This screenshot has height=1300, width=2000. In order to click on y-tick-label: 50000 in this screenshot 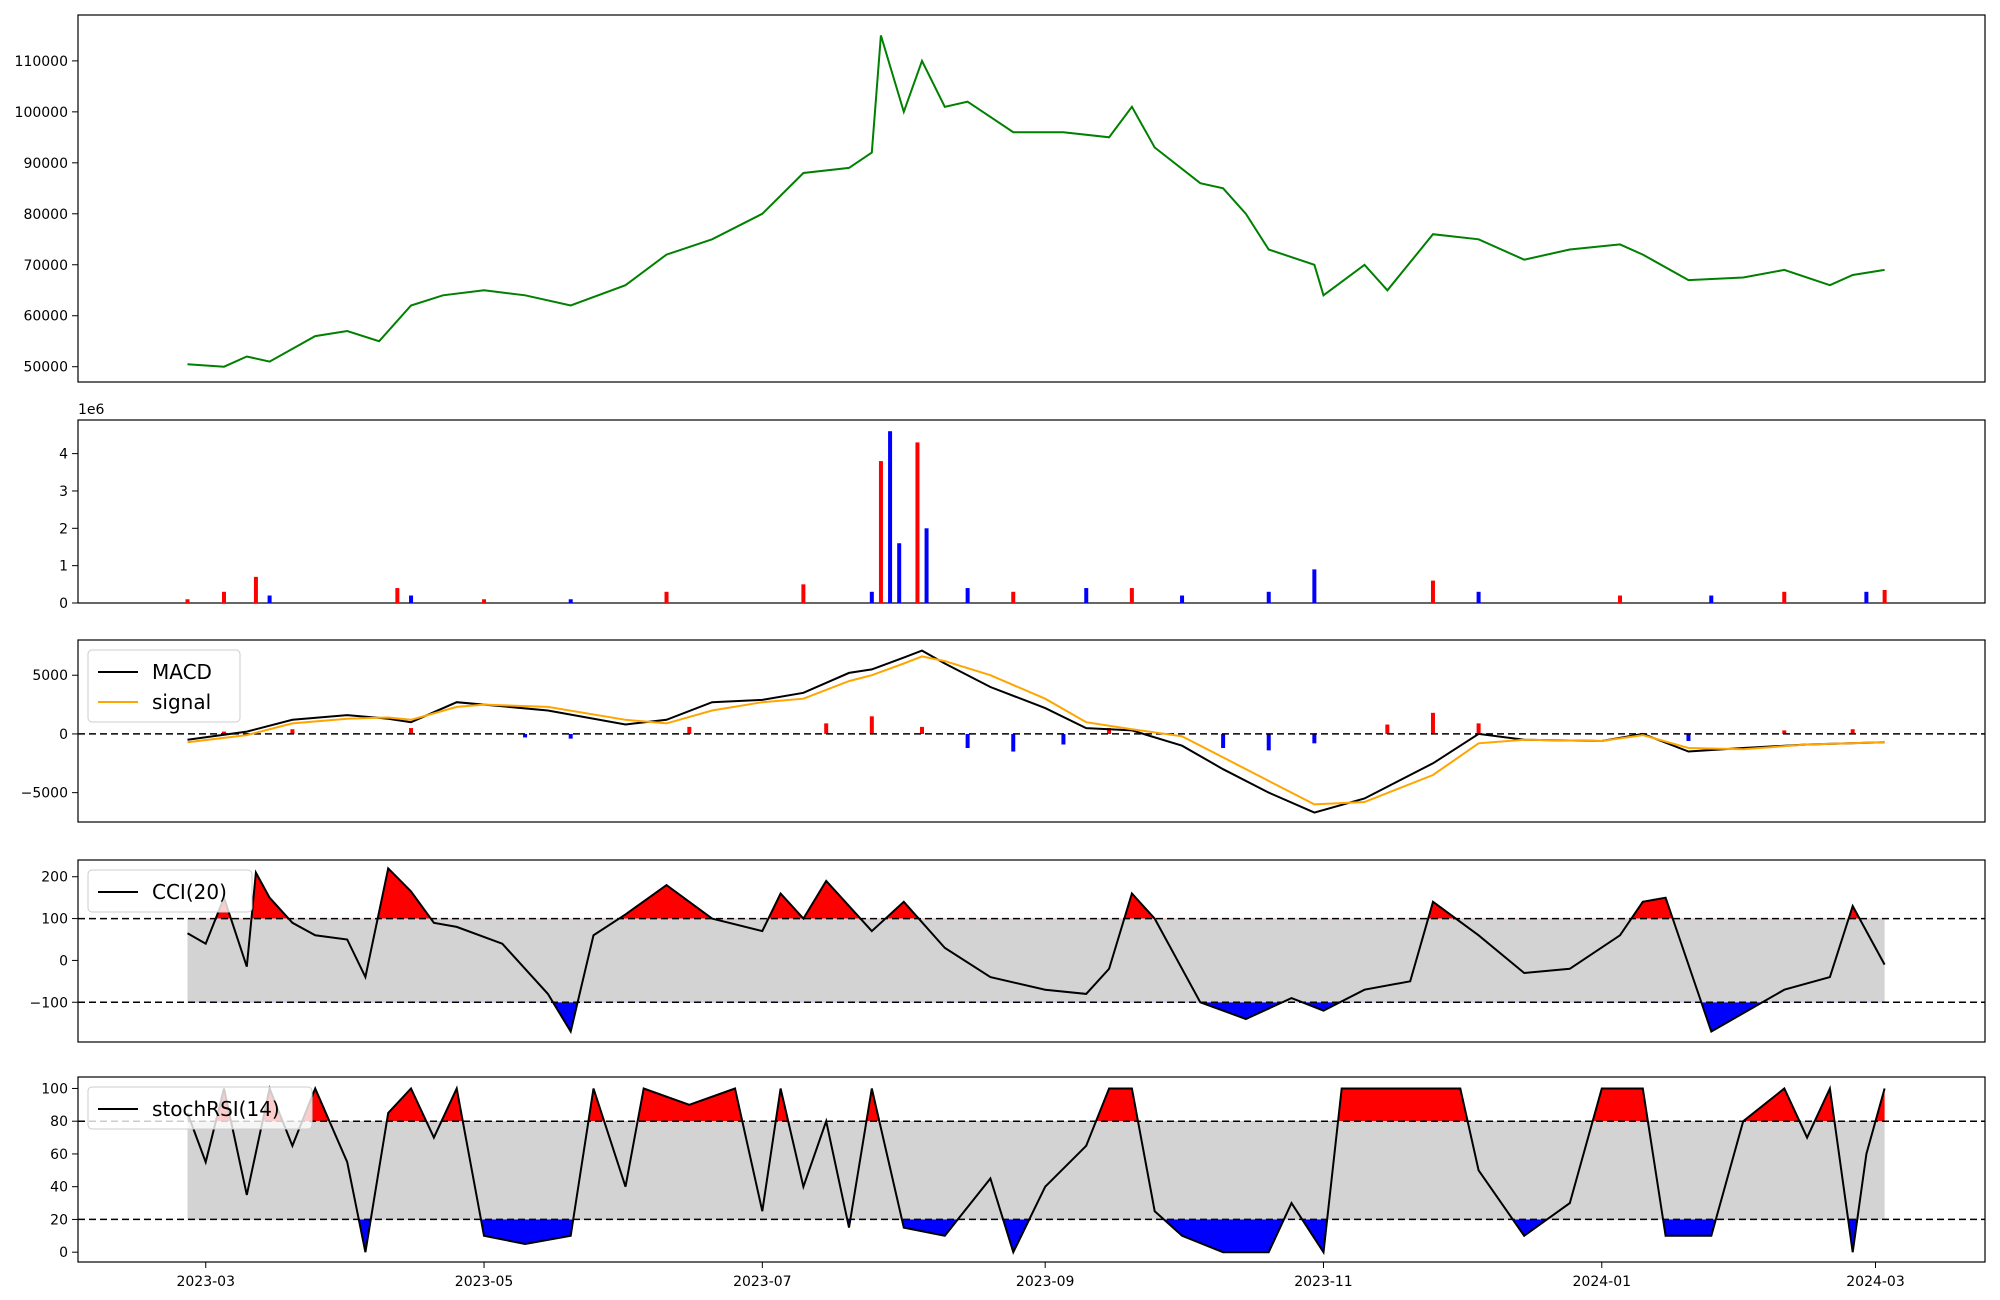, I will do `click(45, 368)`.